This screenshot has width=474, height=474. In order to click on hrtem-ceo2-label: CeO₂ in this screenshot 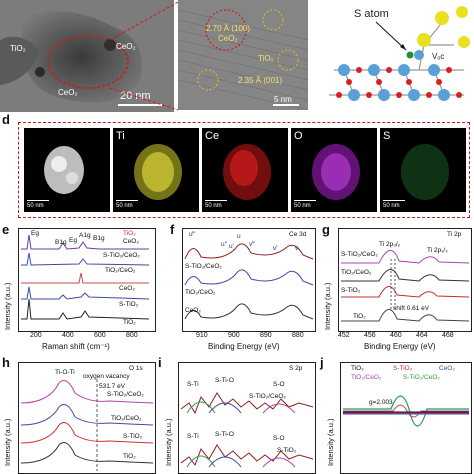, I will do `click(228, 38)`.